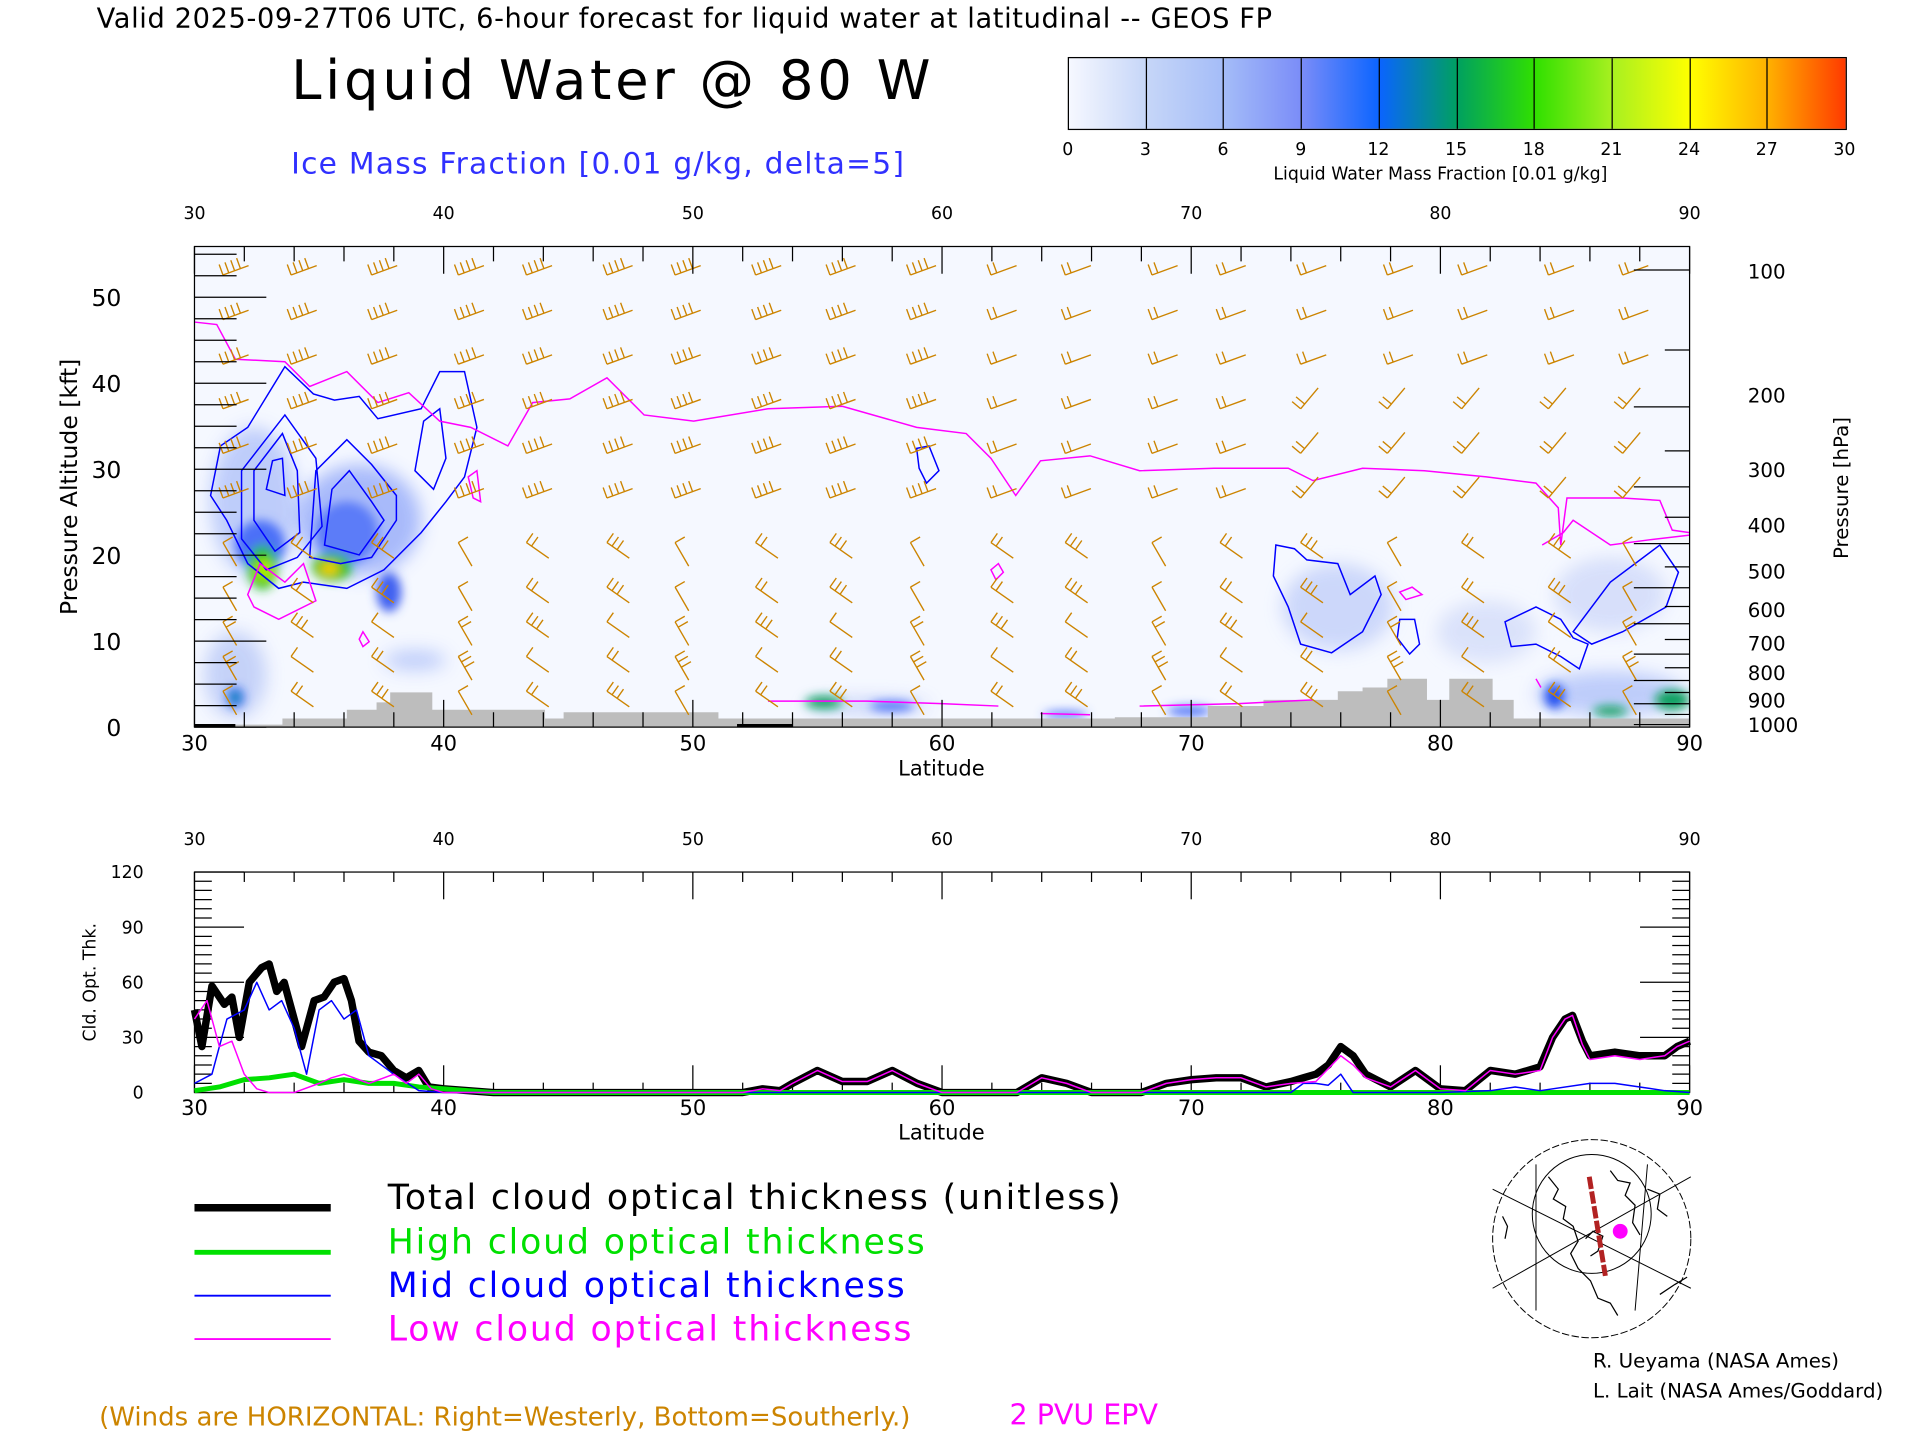  I want to click on x-tick-label: 70, so click(1191, 743).